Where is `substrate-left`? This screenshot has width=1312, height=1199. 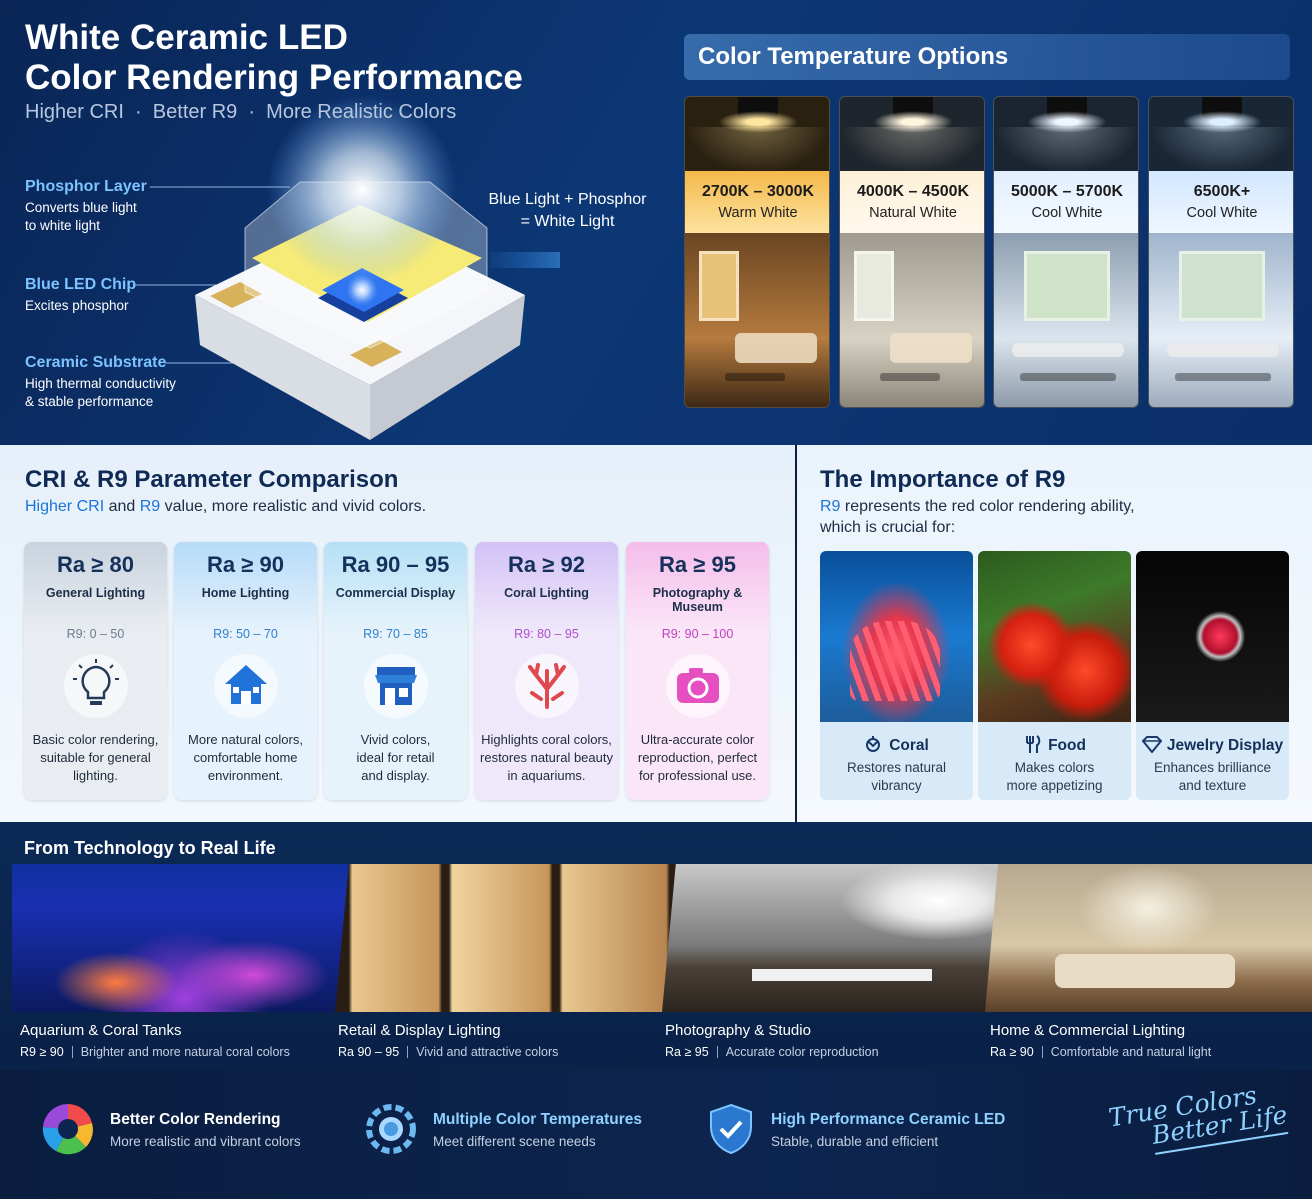
substrate-left is located at coordinates (282, 367).